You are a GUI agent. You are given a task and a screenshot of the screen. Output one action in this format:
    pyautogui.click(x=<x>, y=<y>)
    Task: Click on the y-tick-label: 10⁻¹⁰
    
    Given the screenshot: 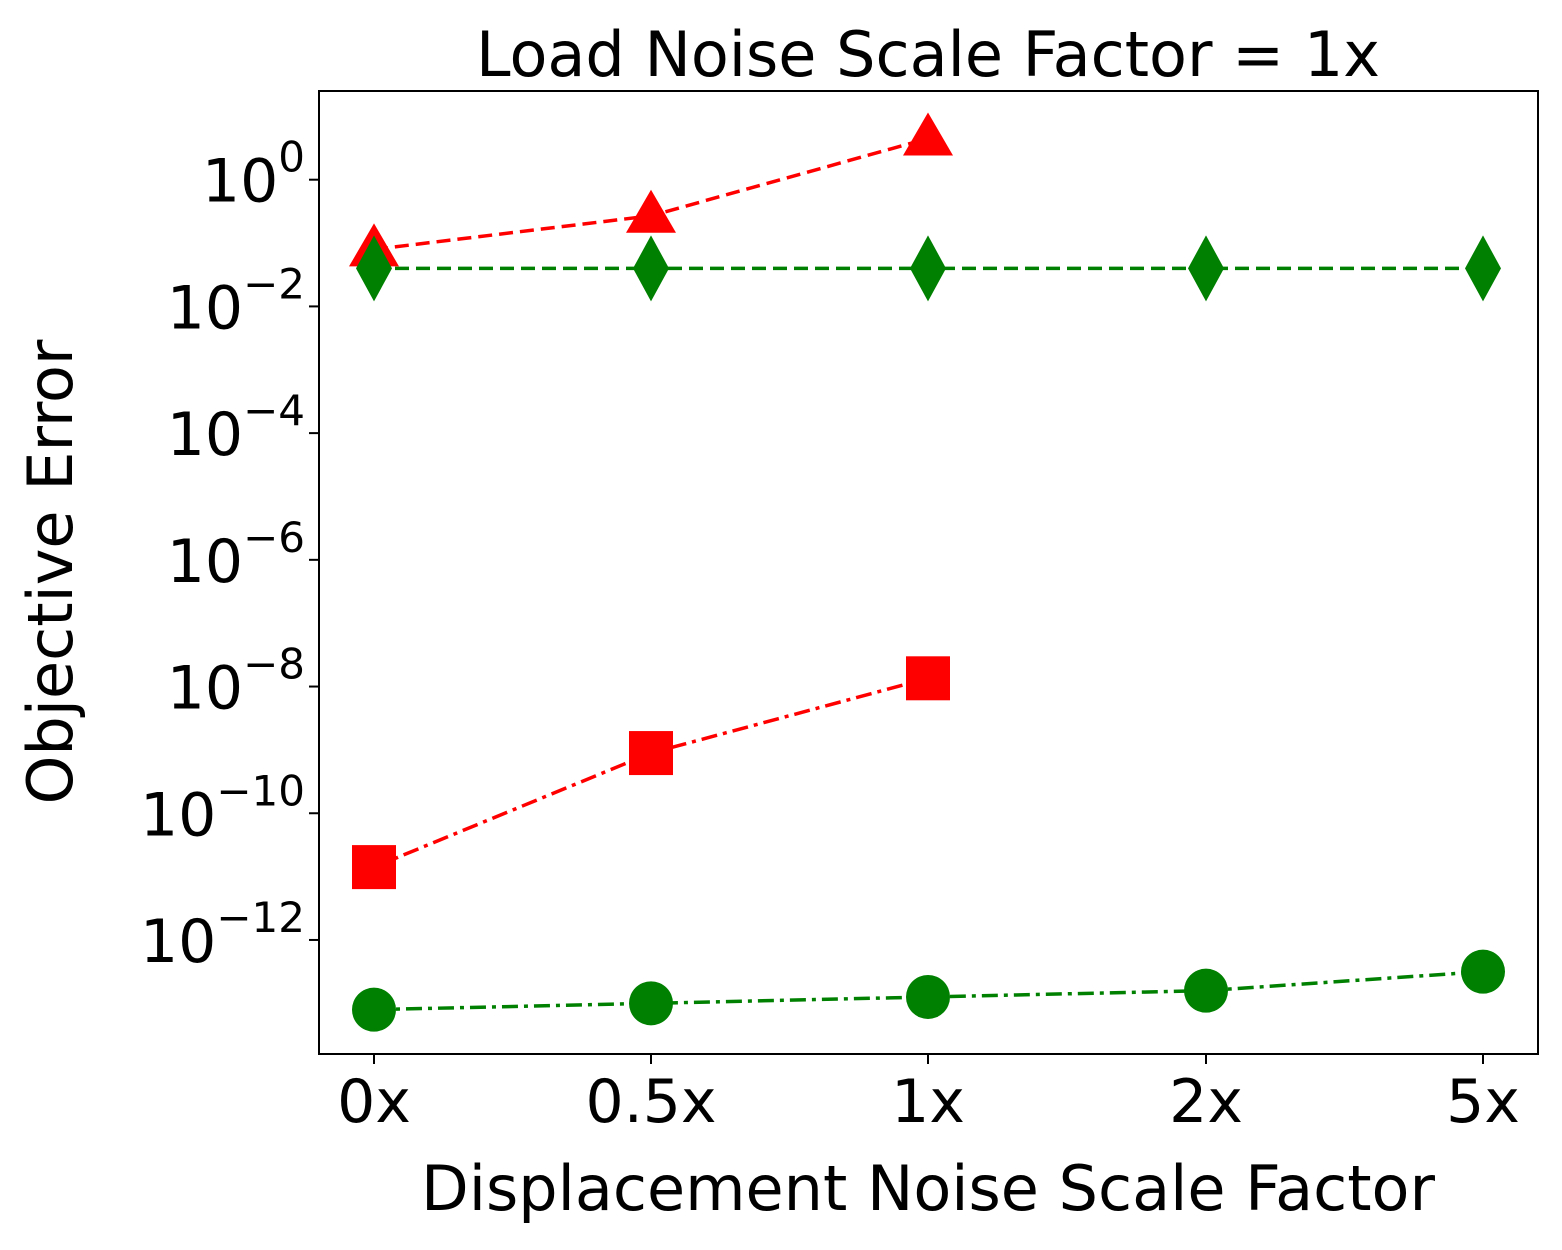 What is the action you would take?
    pyautogui.click(x=222, y=808)
    